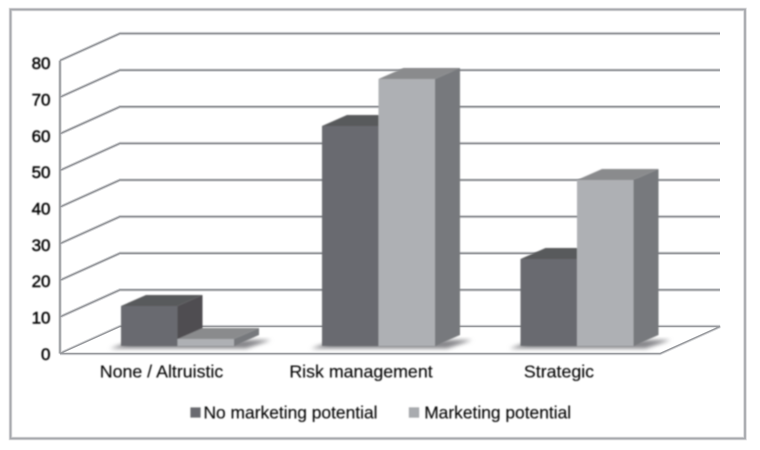  What do you see at coordinates (291, 412) in the screenshot?
I see `svg-text: No marketing potential` at bounding box center [291, 412].